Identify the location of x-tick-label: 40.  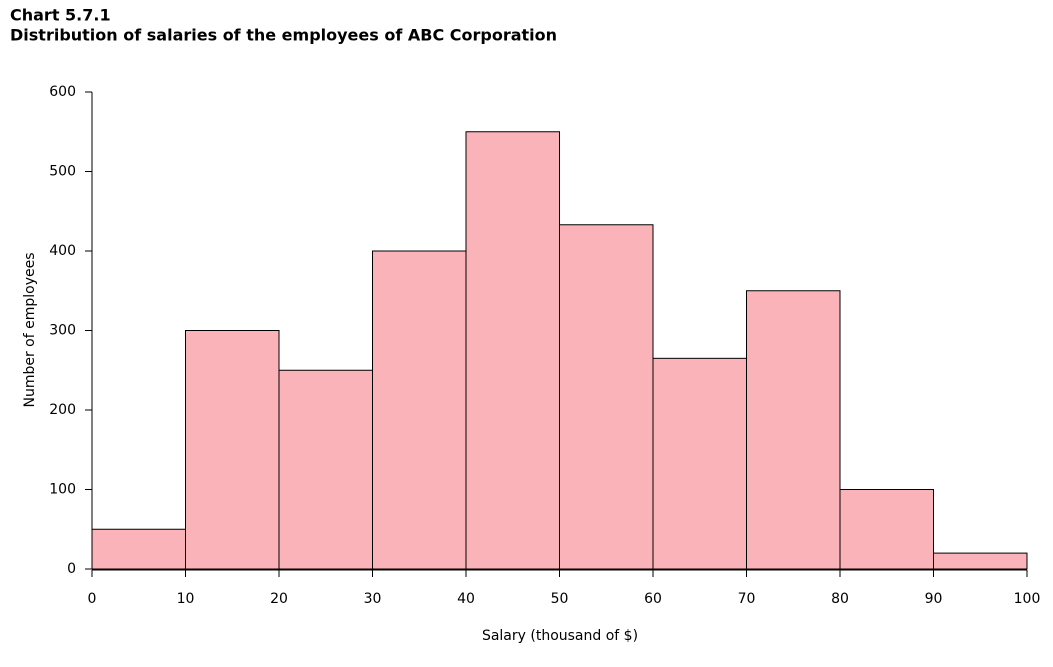
(466, 599).